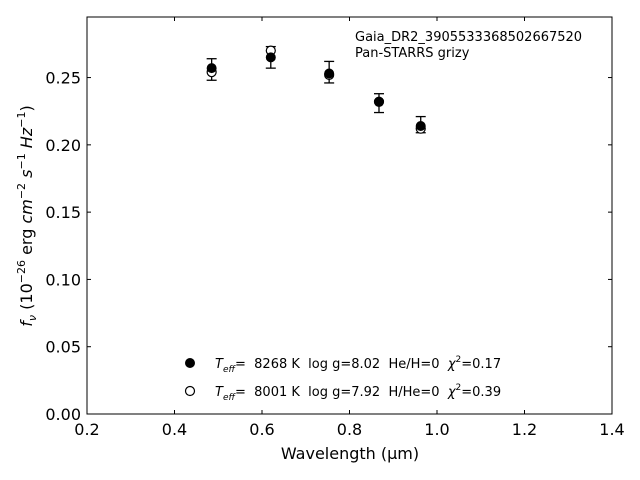 This screenshot has height=480, width=640. What do you see at coordinates (468, 37) in the screenshot?
I see `annotation-star-id: Gaia_DR2_3905533368502667520` at bounding box center [468, 37].